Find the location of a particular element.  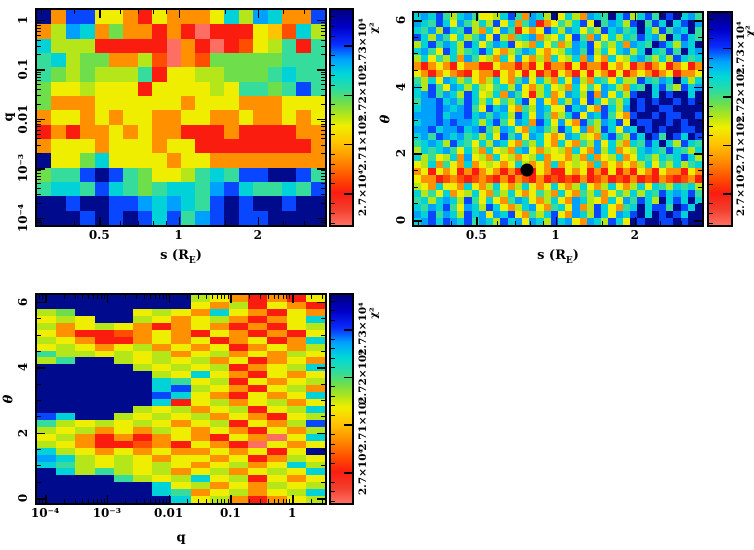

y-tick-label: 6 is located at coordinates (23, 302).